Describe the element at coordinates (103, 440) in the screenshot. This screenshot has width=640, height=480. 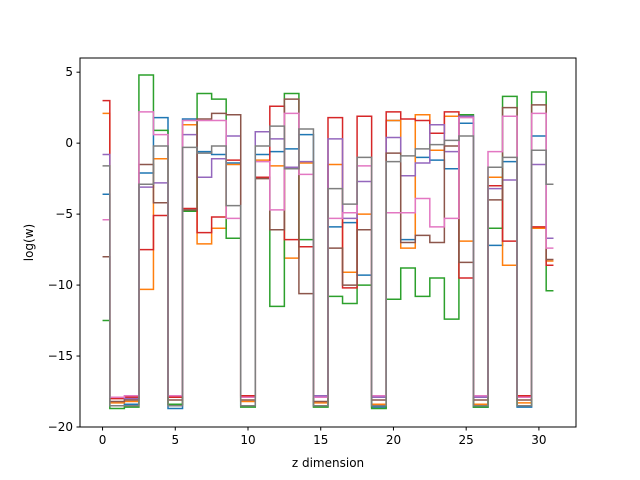
I see `x-tick-label: 0` at that location.